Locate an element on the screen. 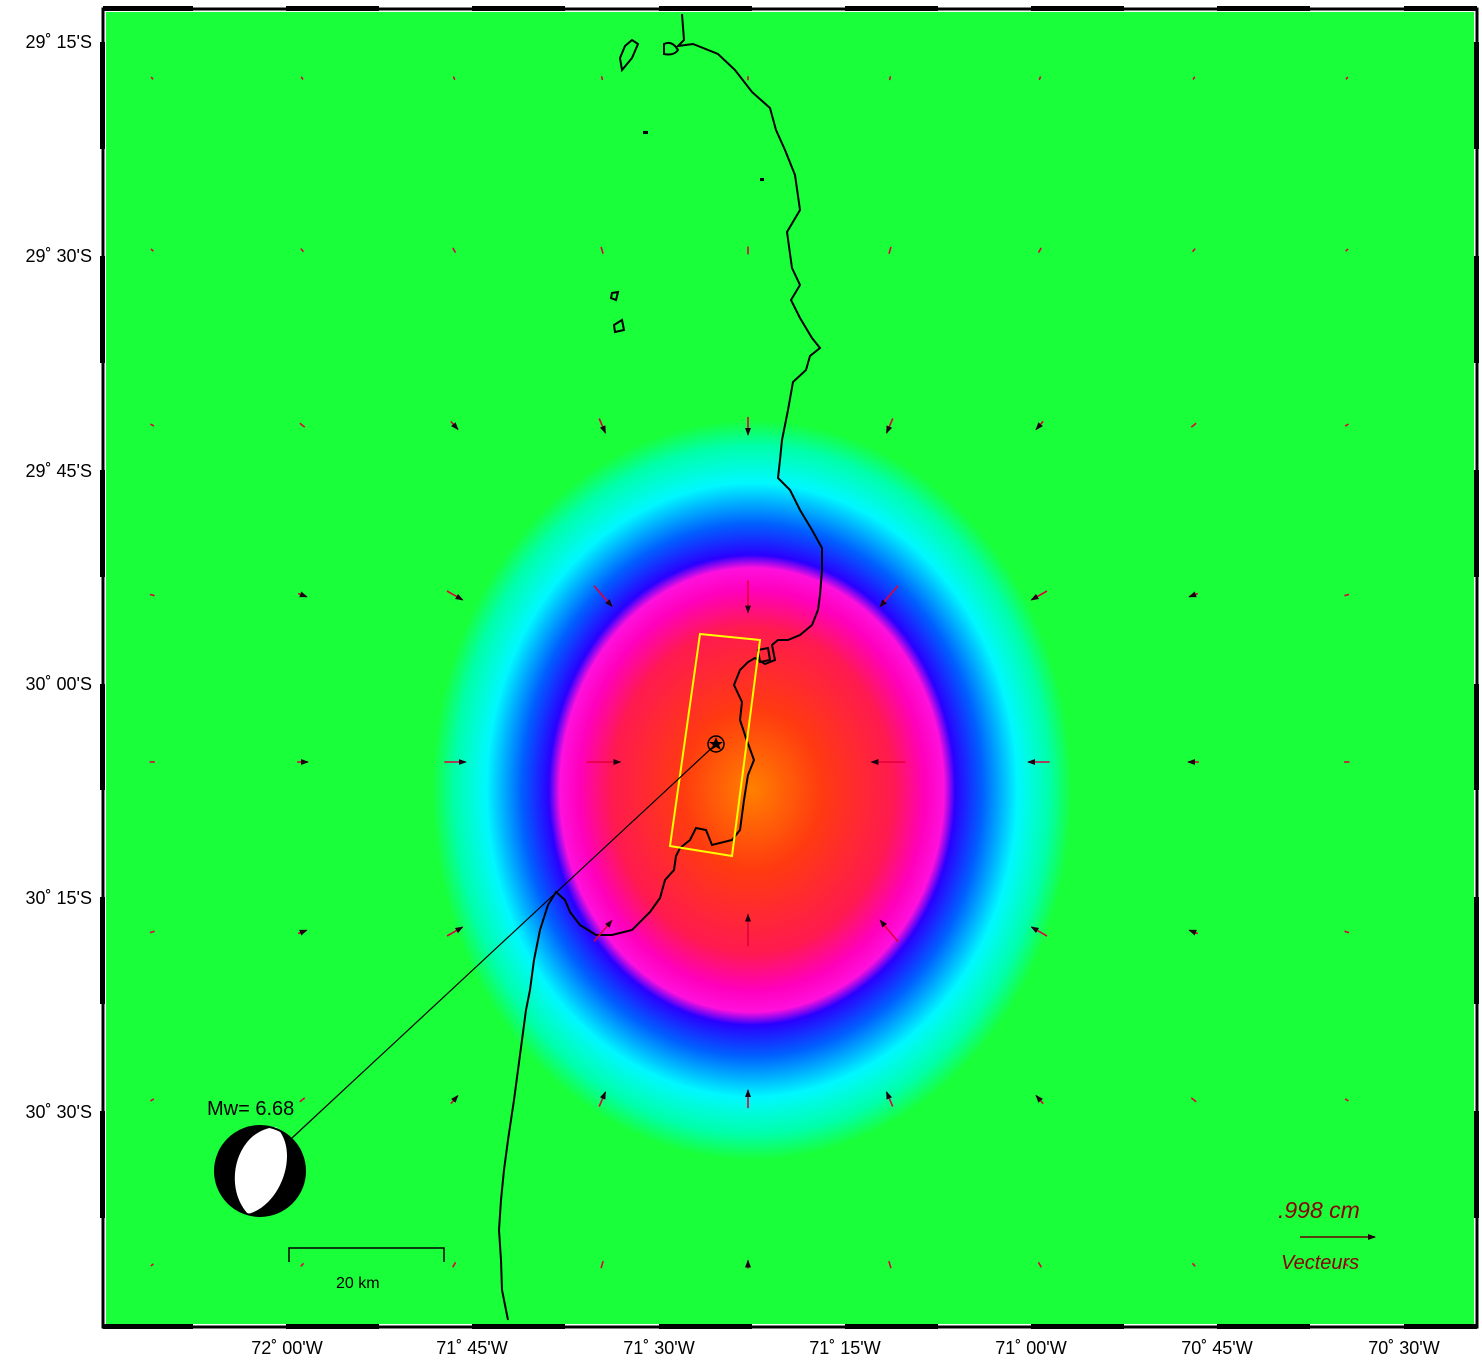 This screenshot has width=1482, height=1363. magnitude-label: Mw= 6.68 is located at coordinates (251, 1109).